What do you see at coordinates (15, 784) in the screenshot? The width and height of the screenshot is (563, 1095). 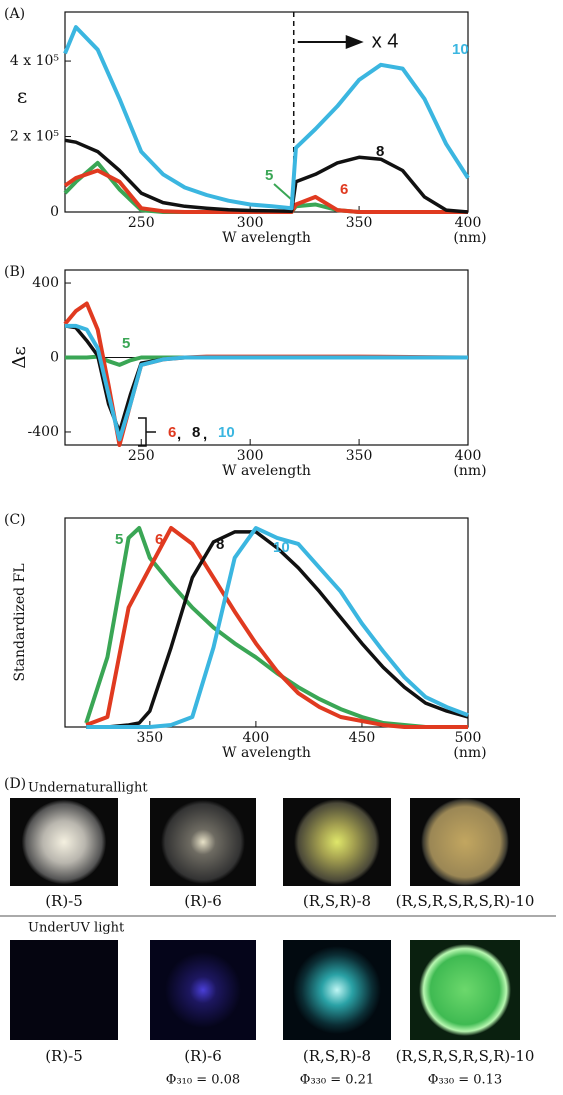 I see `panel-label: (D)` at bounding box center [15, 784].